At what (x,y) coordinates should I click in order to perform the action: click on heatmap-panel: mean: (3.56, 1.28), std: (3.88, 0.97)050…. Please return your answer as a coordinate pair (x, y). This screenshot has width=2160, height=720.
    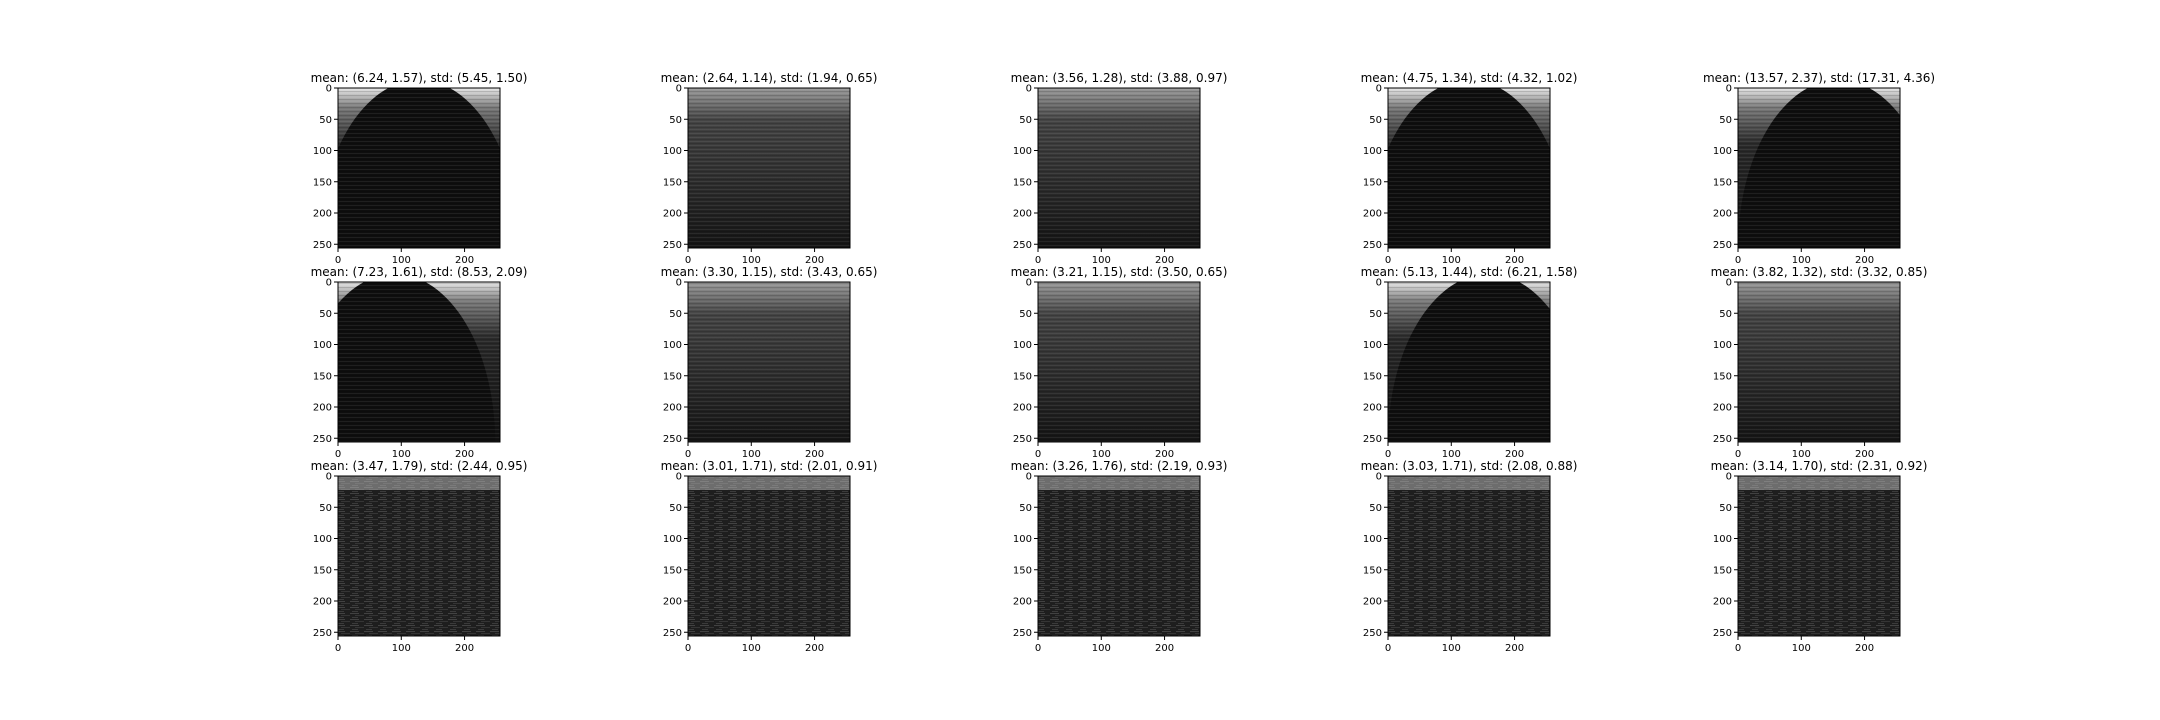
    Looking at the image, I should click on (1119, 168).